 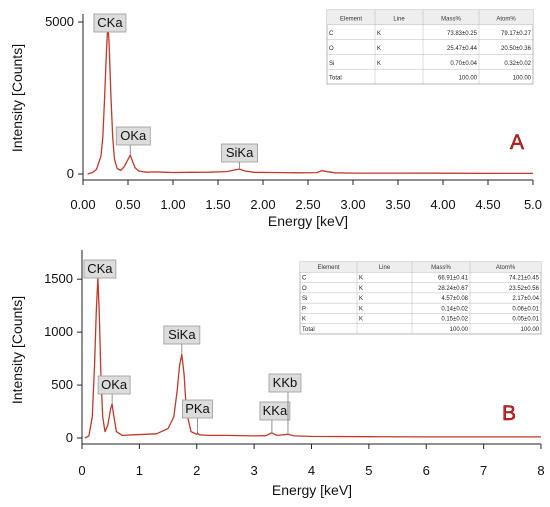 I want to click on x-tick-label: 1, so click(x=139, y=470).